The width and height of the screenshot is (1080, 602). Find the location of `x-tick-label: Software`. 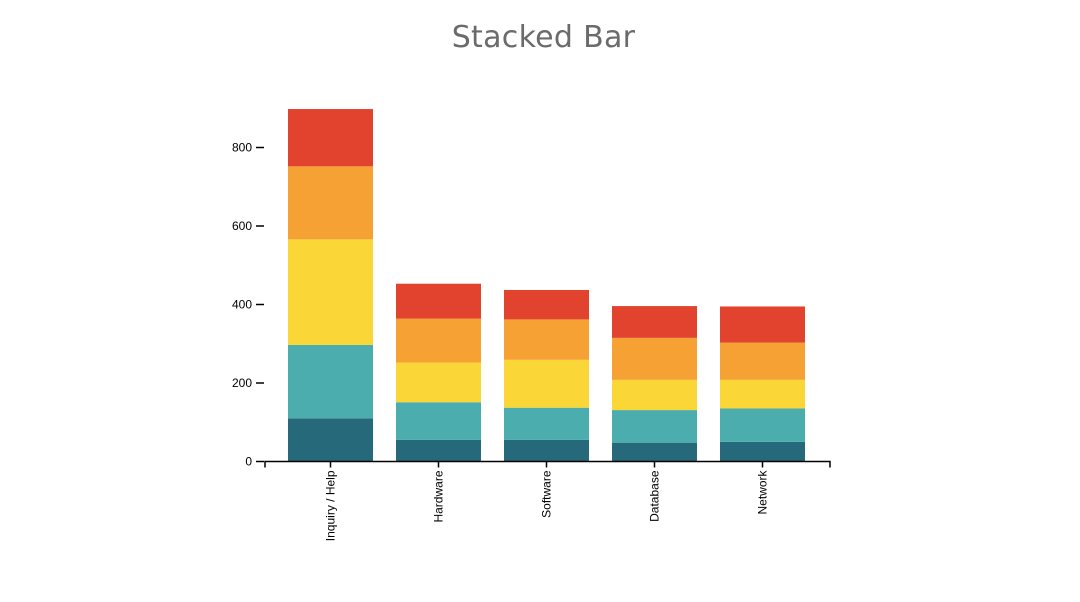

x-tick-label: Software is located at coordinates (547, 494).